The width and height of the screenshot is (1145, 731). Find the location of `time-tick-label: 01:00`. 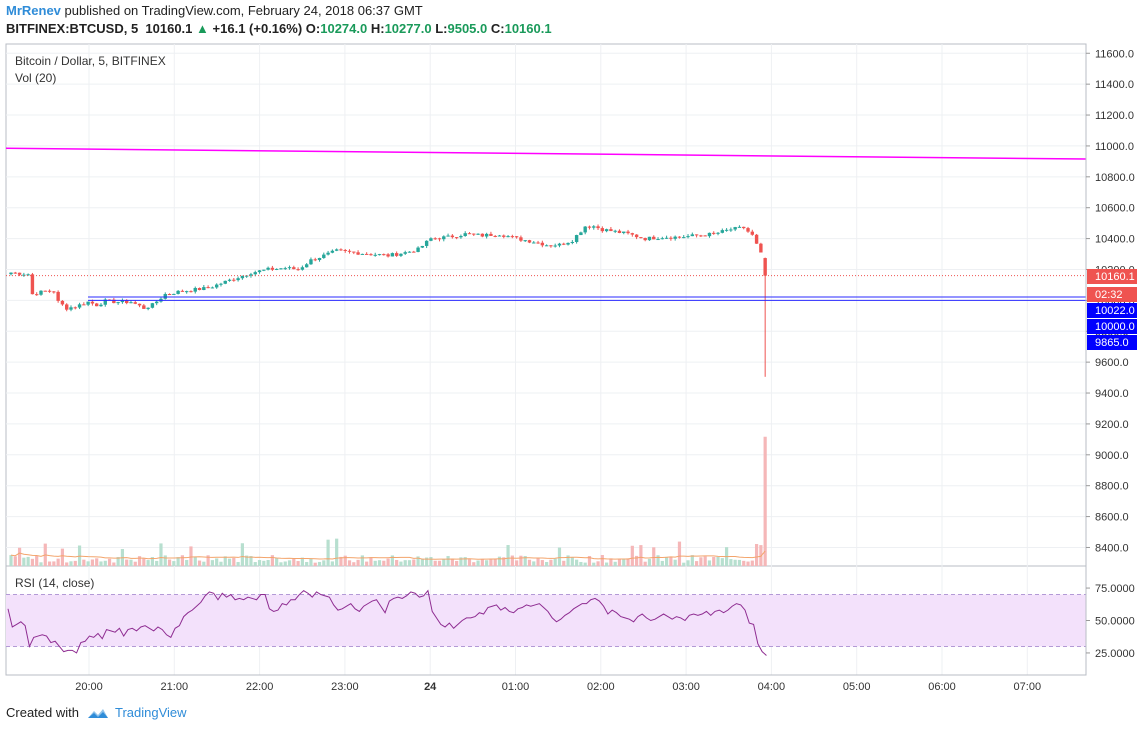

time-tick-label: 01:00 is located at coordinates (516, 687).